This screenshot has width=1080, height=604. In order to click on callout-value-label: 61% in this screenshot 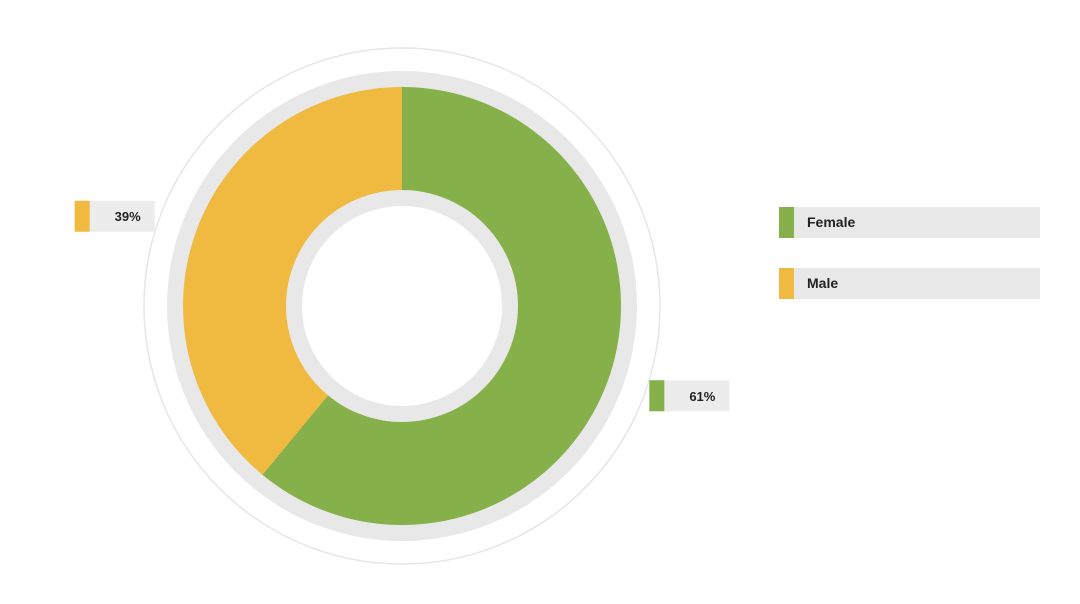, I will do `click(702, 396)`.